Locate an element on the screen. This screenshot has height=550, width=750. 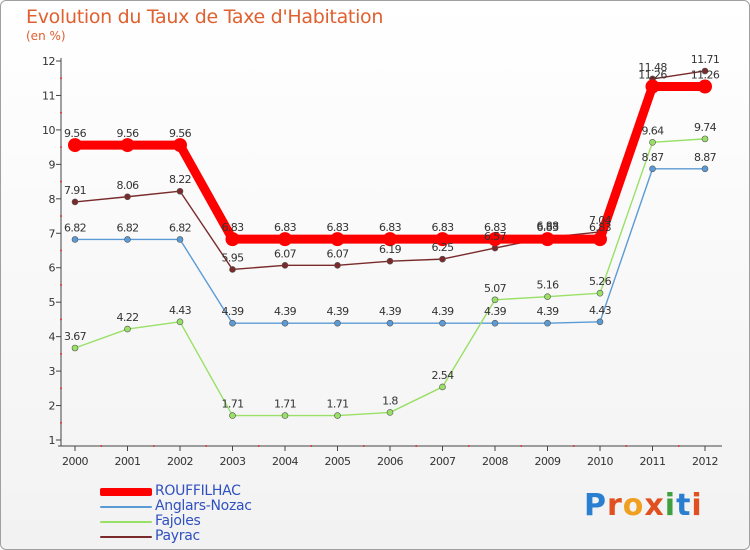
x-tick-label: 2001 is located at coordinates (128, 461).